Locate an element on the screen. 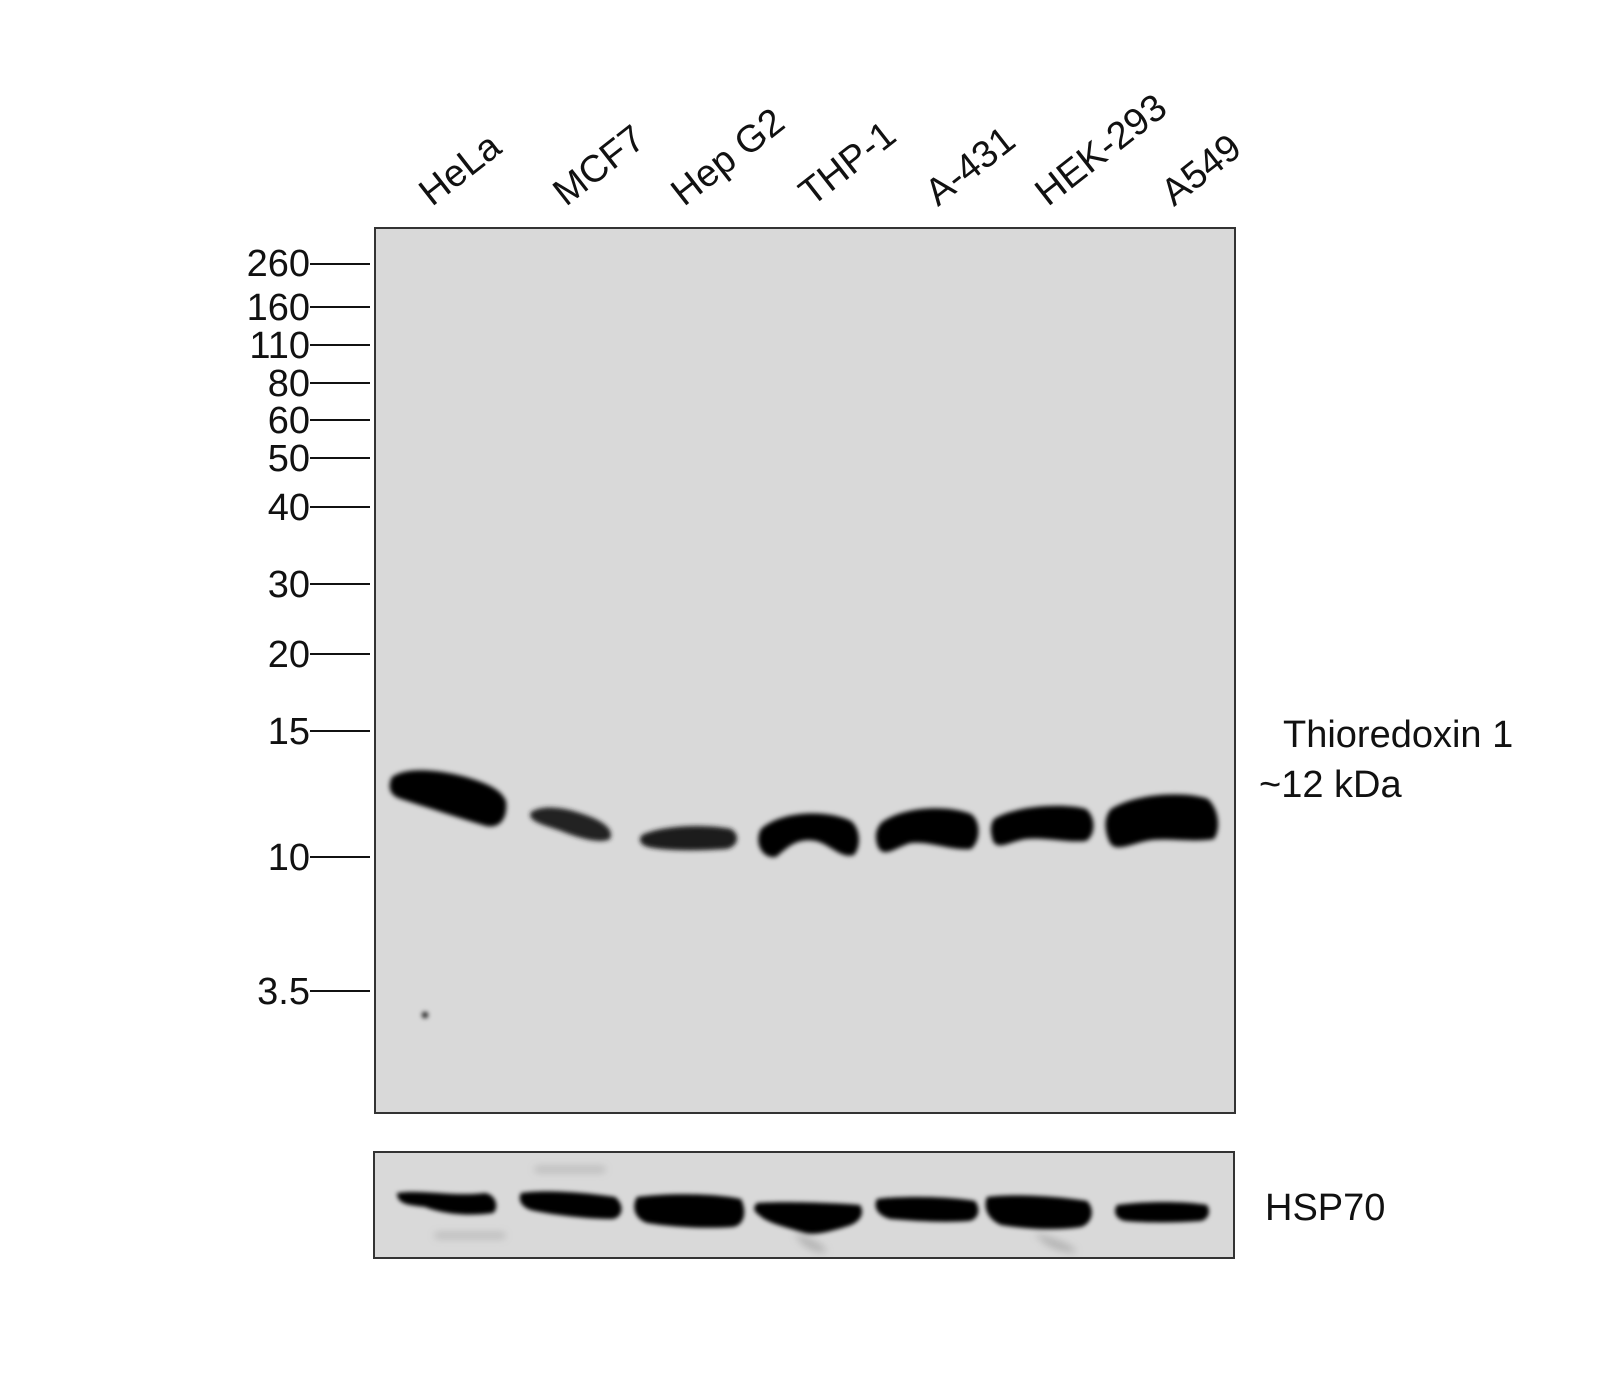  faint-smear-hek is located at coordinates (1055, 1243).